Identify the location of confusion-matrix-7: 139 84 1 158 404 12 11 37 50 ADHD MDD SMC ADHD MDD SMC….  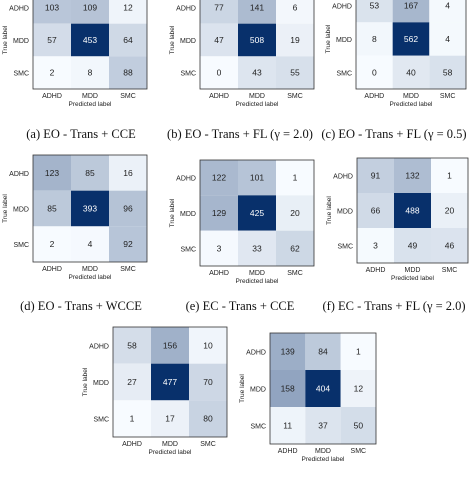
(308, 397).